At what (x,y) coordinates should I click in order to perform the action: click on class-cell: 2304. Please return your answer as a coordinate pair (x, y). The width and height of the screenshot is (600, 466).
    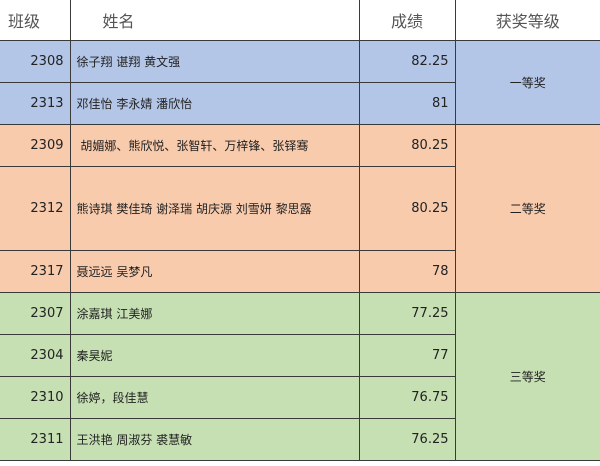
    Looking at the image, I should click on (35, 355).